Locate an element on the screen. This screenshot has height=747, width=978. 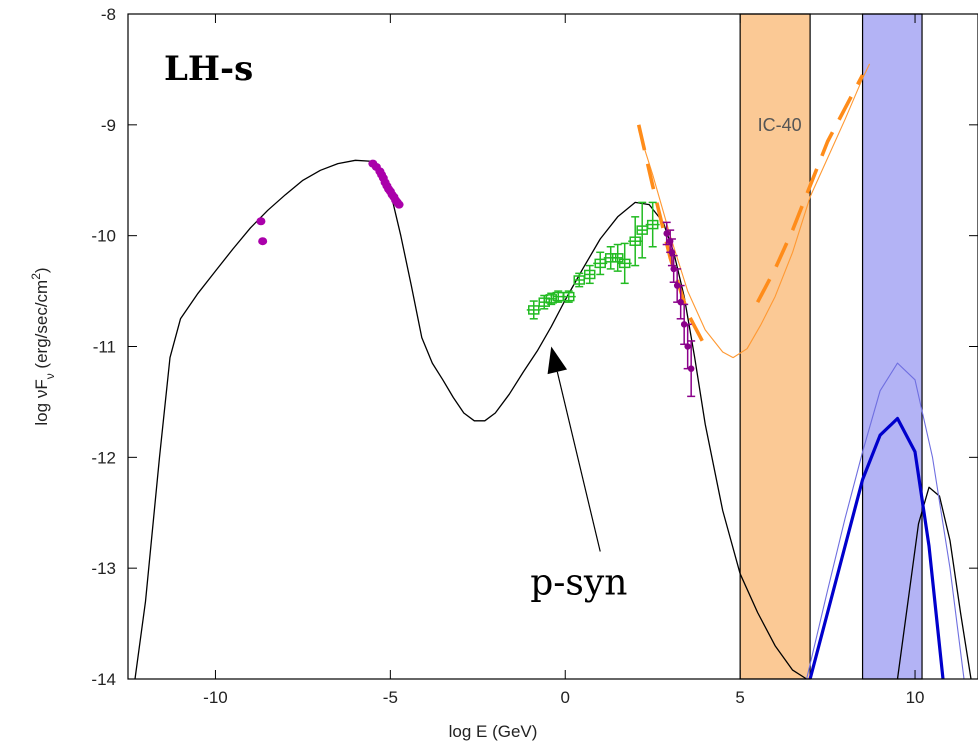
series-2-line is located at coordinates (754, 211).